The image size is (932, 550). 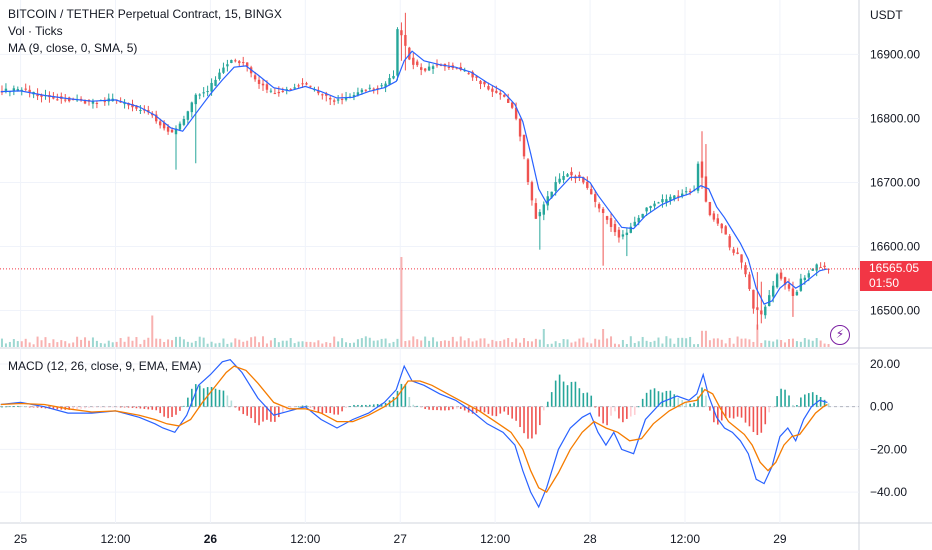 I want to click on macd-tick-label: 0.00, so click(x=882, y=407).